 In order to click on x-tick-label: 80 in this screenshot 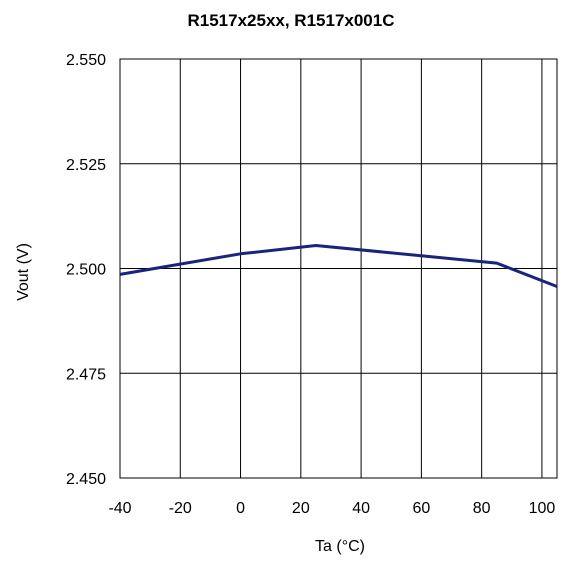, I will do `click(482, 508)`.